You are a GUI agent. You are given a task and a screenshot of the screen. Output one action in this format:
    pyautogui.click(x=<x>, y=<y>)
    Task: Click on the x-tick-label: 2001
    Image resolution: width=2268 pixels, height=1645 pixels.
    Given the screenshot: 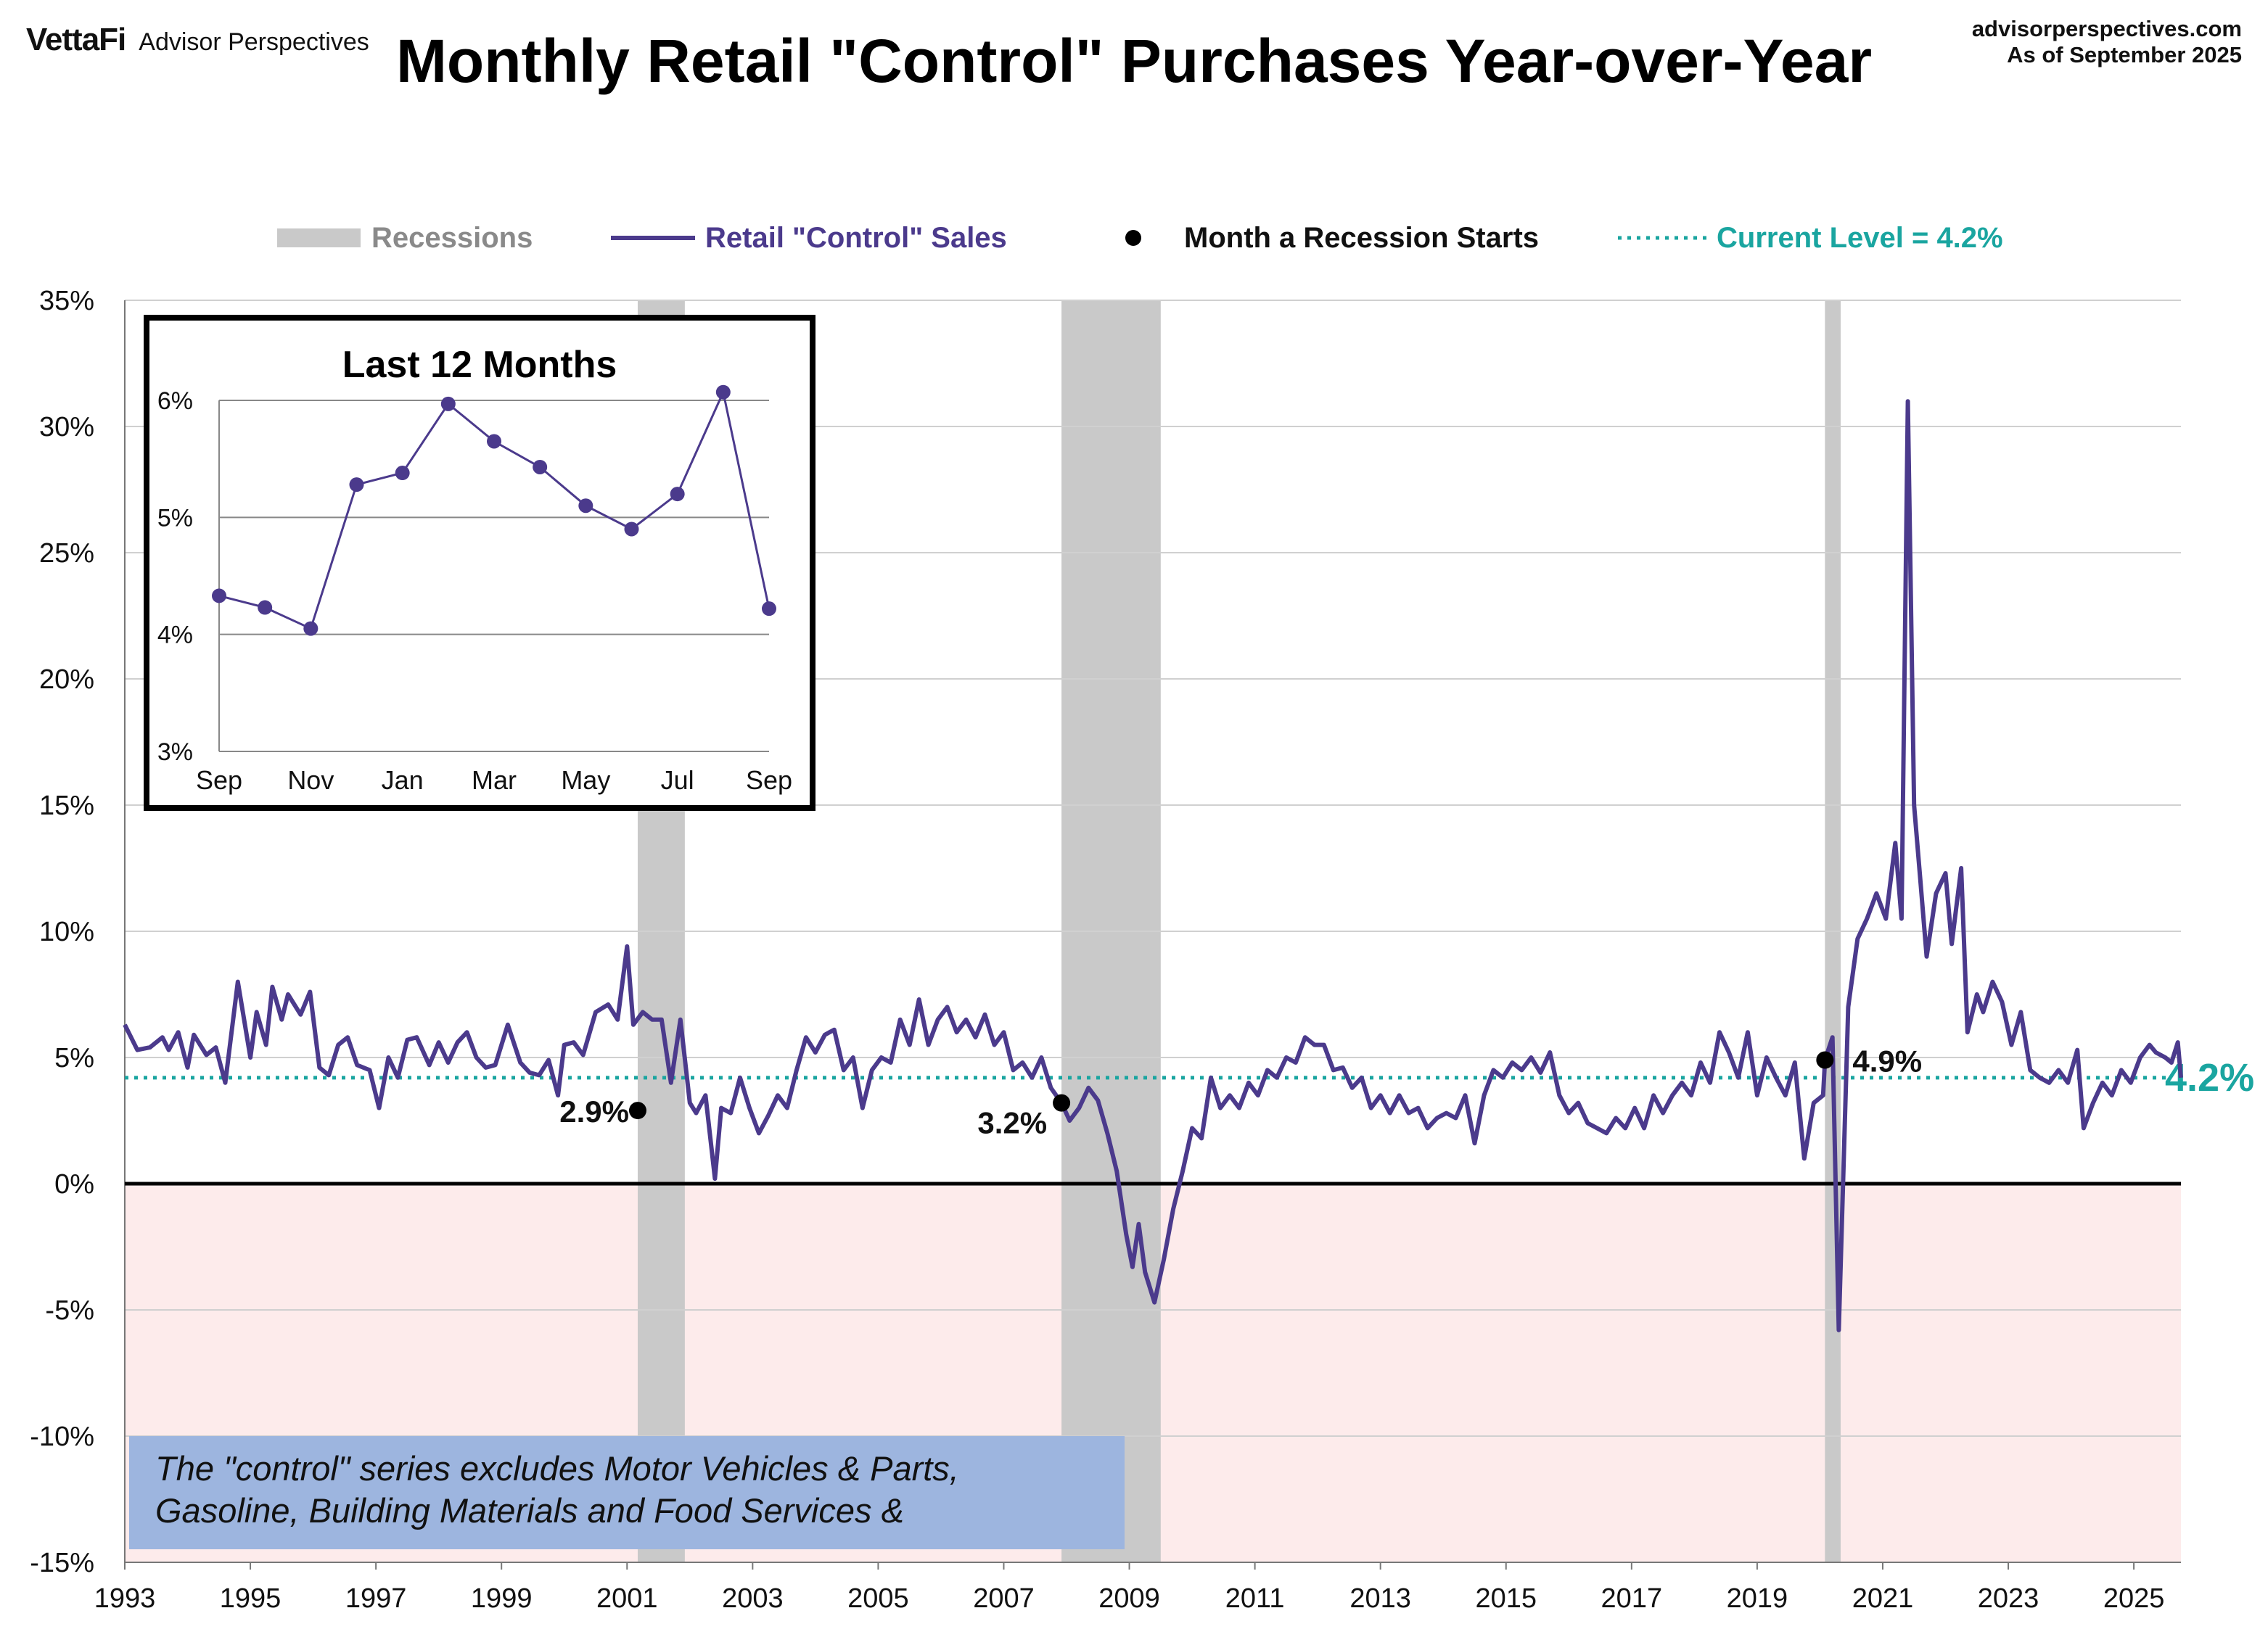 What is the action you would take?
    pyautogui.click(x=627, y=1598)
    